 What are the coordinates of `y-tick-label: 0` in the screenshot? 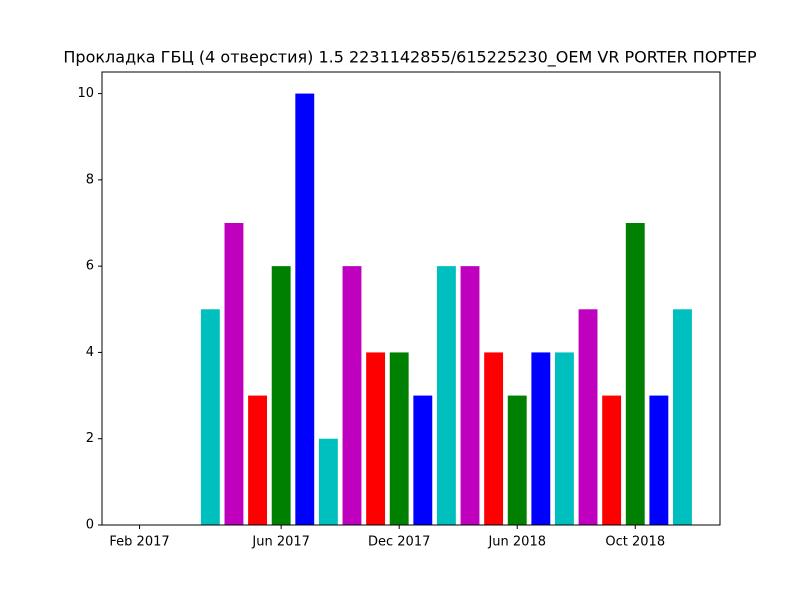 It's located at (90, 525).